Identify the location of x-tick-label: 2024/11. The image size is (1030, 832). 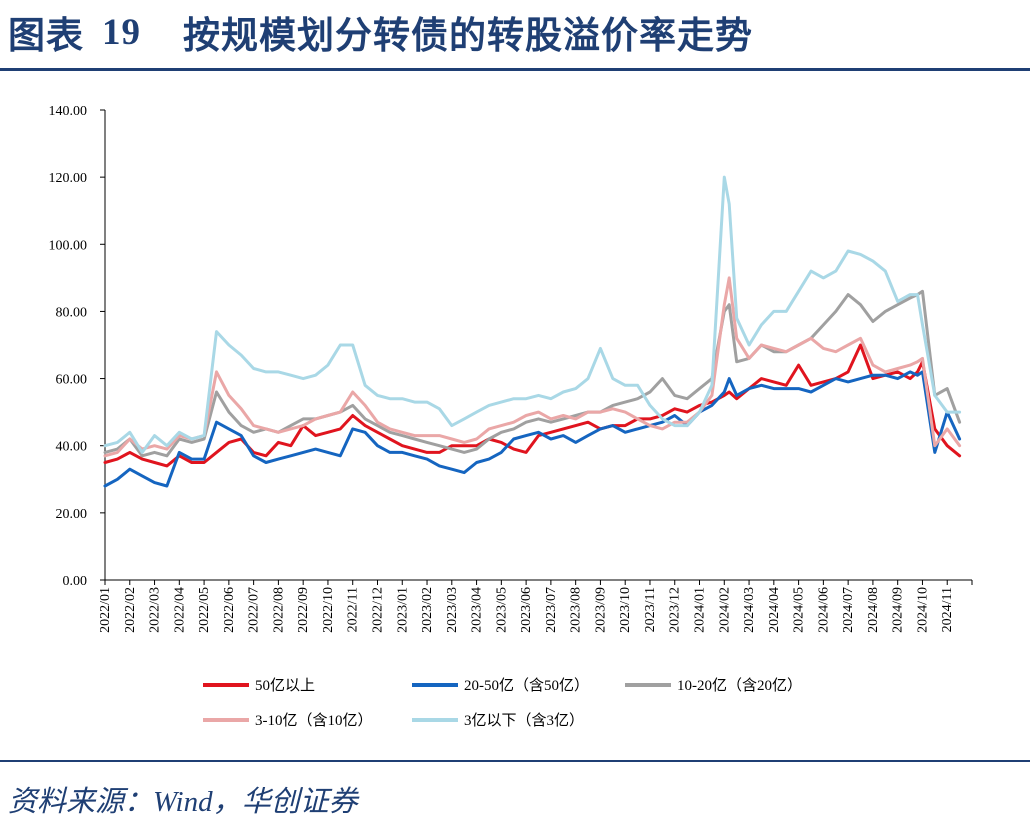
(947, 609).